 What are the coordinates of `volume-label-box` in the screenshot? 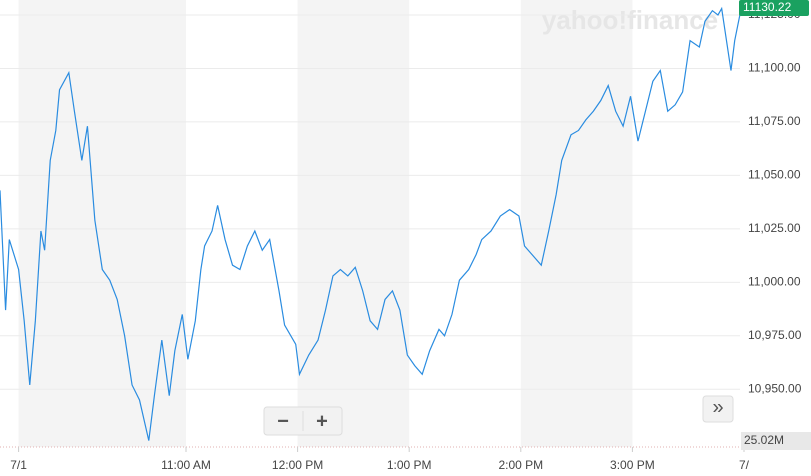 It's located at (776, 441).